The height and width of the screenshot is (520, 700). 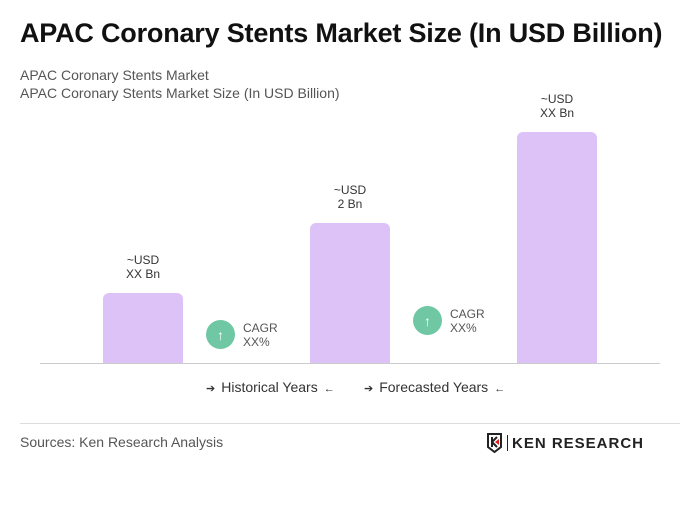 I want to click on cagr-badge-forecast: ↑ CAGR XX%, so click(x=449, y=320).